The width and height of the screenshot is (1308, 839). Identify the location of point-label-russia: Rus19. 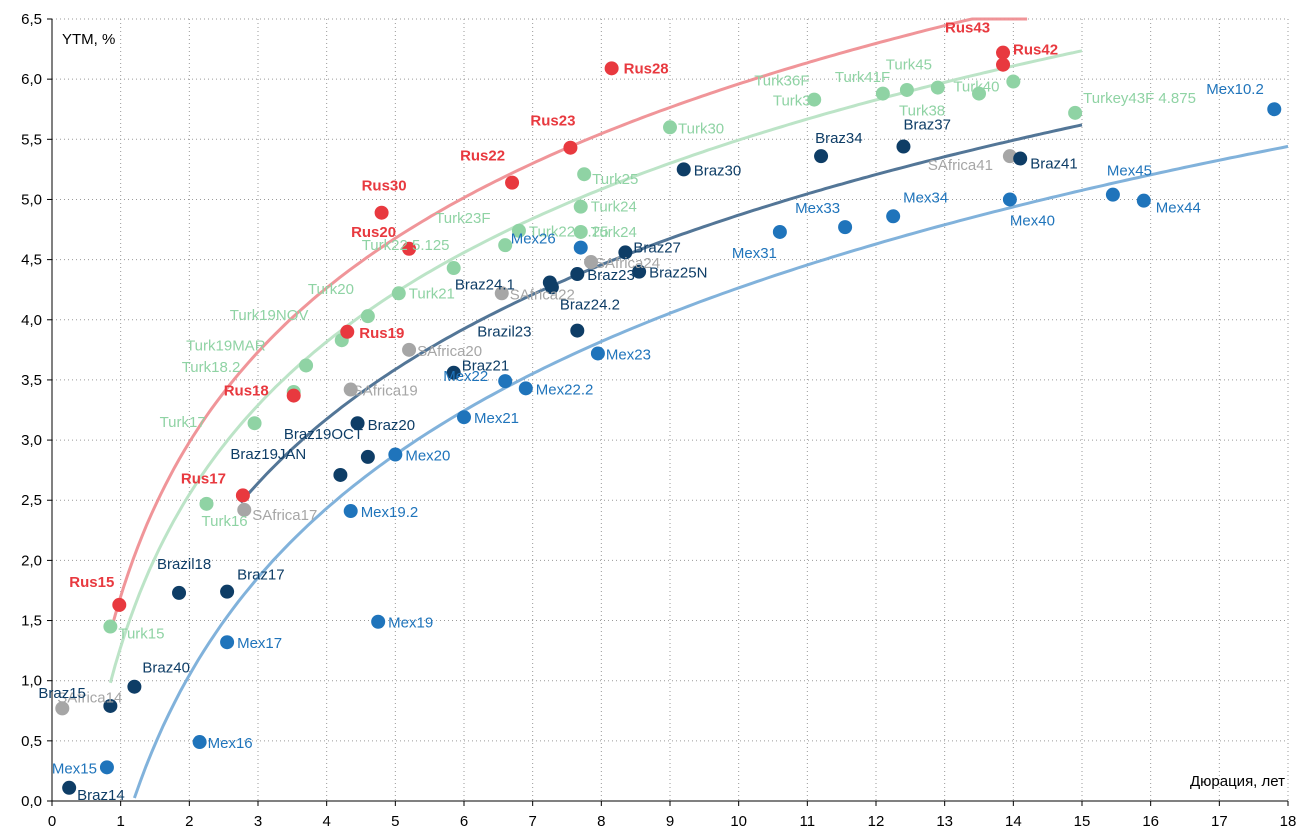
(381, 333).